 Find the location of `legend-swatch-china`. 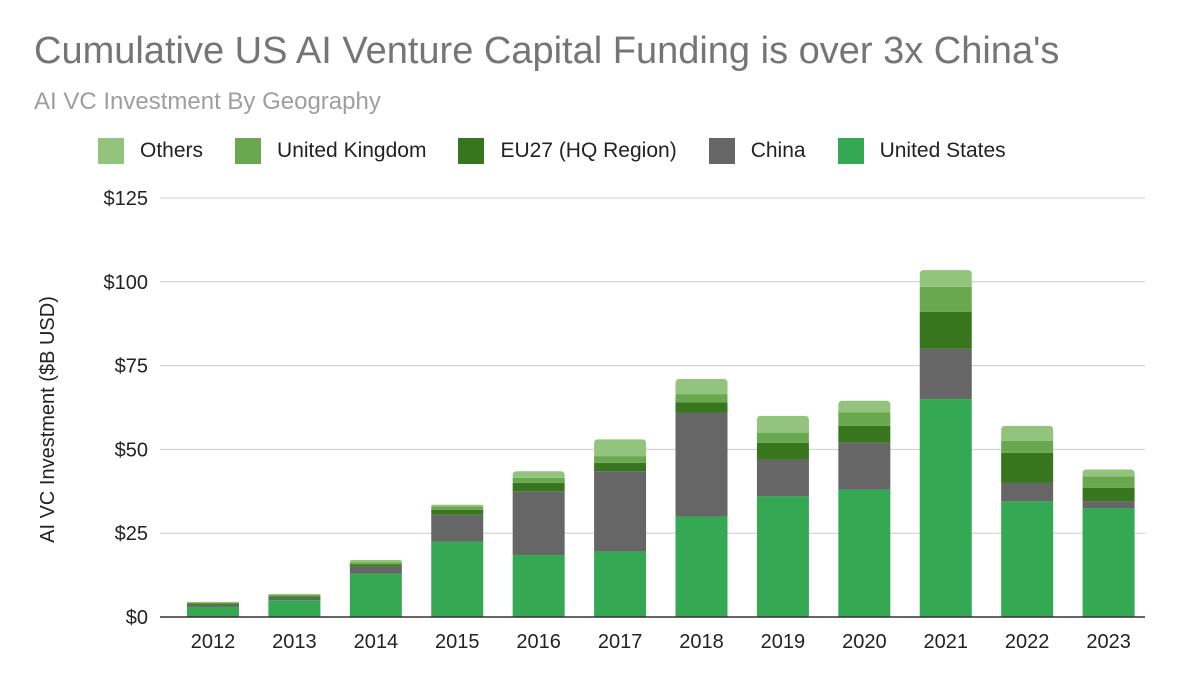

legend-swatch-china is located at coordinates (721, 151).